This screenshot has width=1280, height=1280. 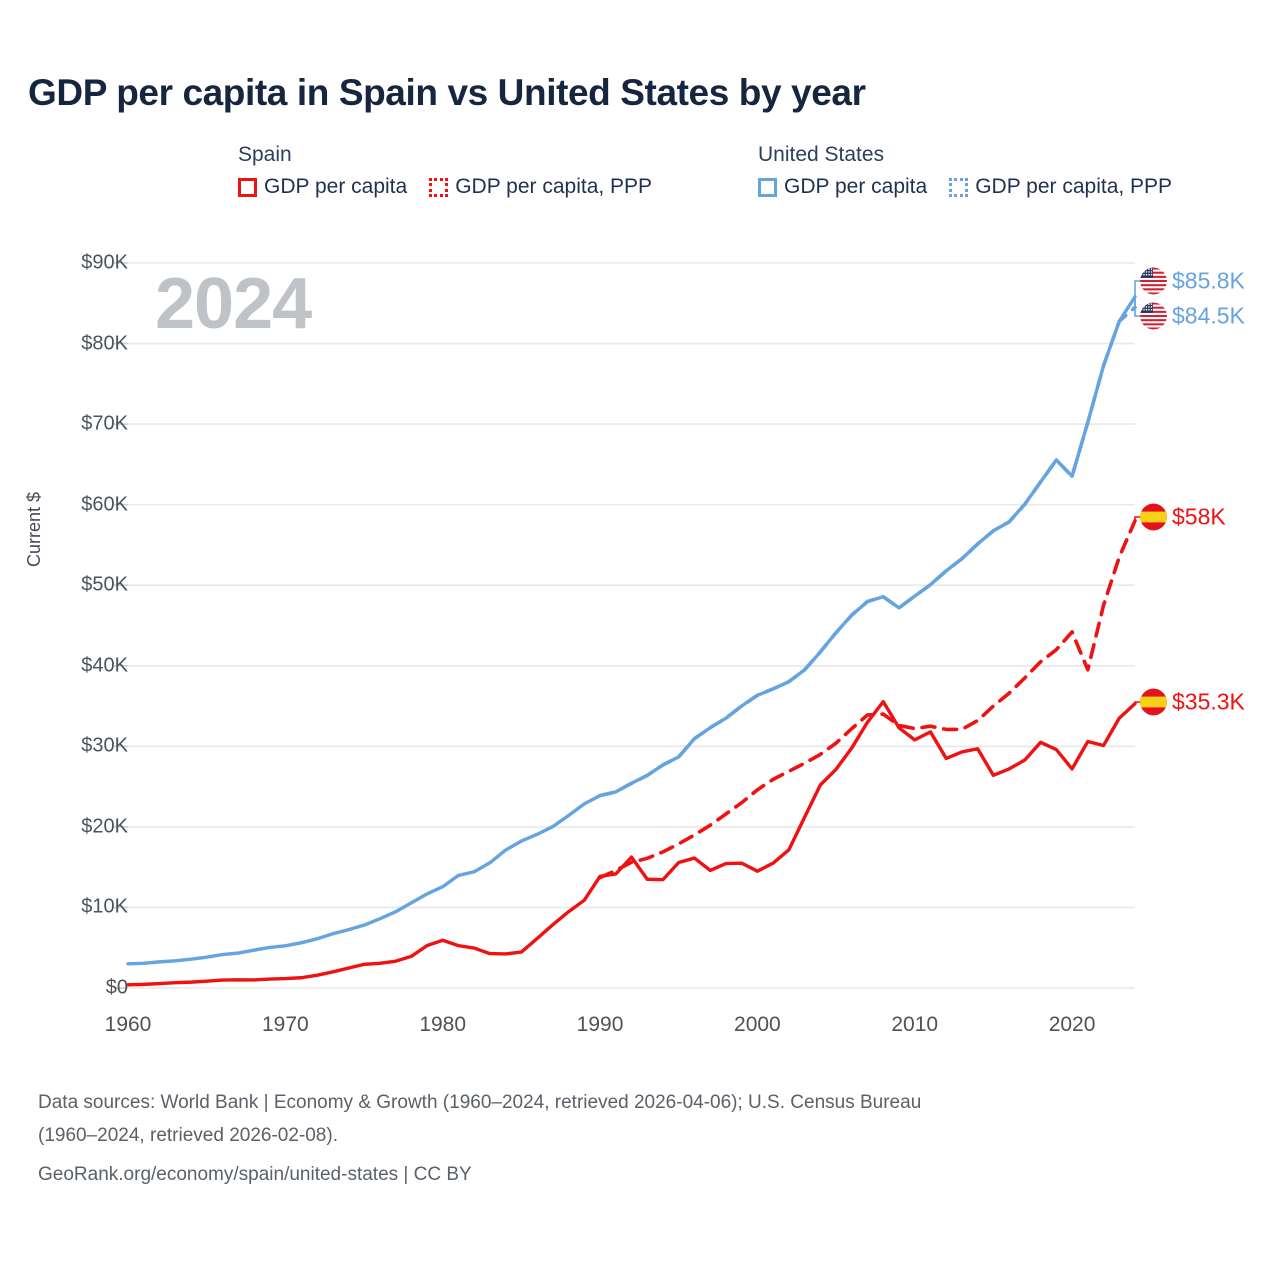 I want to click on y-axis-tick-label: $50K, so click(x=104, y=584).